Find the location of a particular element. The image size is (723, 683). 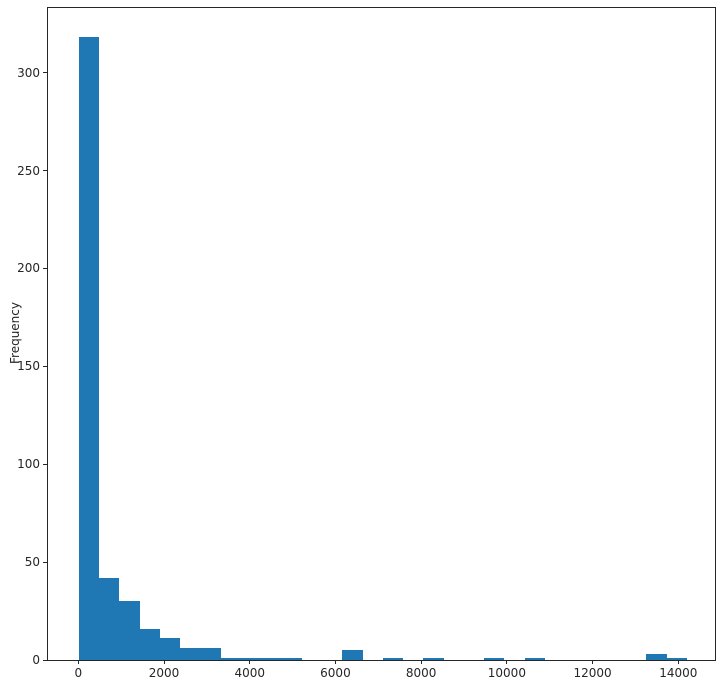

x-tick-label: 6000 is located at coordinates (335, 673).